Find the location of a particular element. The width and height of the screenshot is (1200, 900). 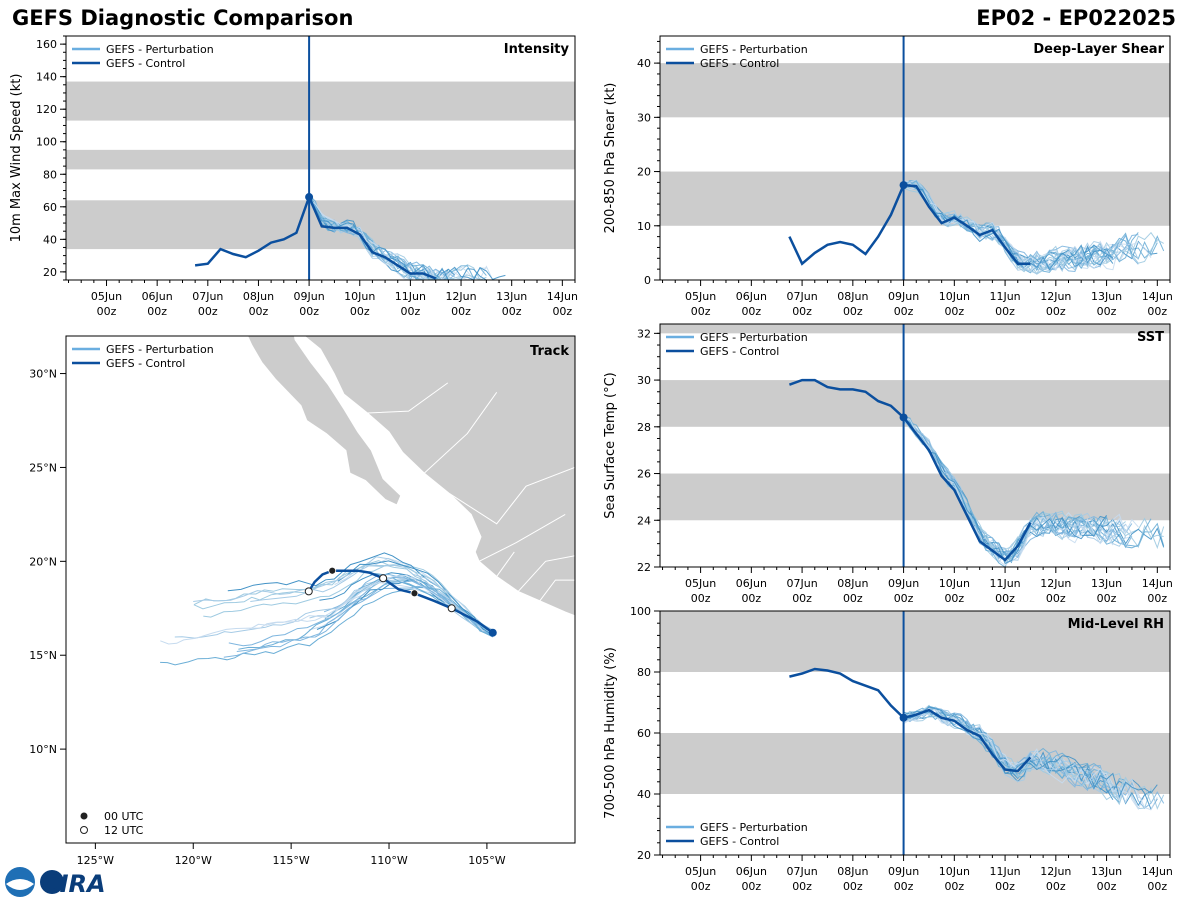

panel-title-intensity: Intensity is located at coordinates (537, 49).